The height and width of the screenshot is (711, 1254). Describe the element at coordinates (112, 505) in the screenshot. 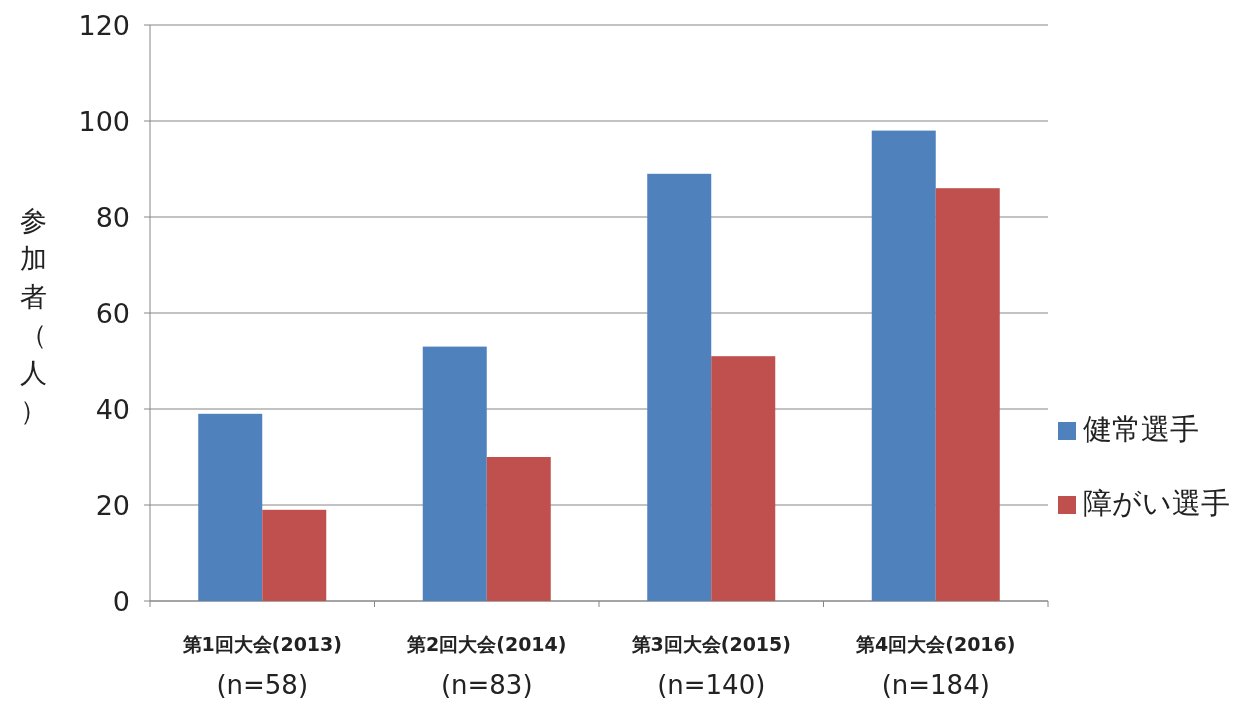

I see `y-tick-label: 20` at that location.